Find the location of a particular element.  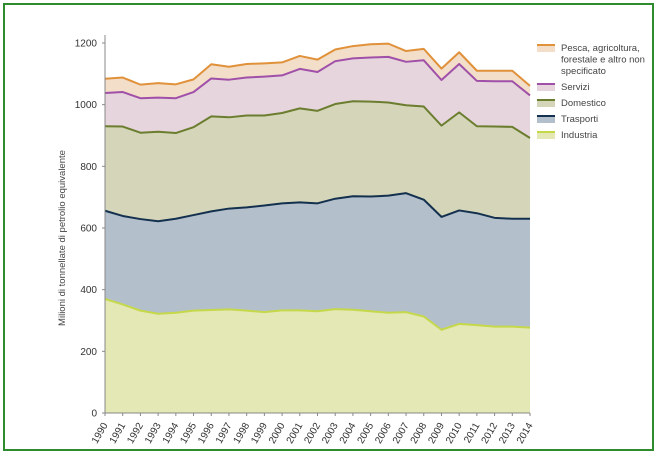

x-tick-label: 1995 is located at coordinates (188, 433).